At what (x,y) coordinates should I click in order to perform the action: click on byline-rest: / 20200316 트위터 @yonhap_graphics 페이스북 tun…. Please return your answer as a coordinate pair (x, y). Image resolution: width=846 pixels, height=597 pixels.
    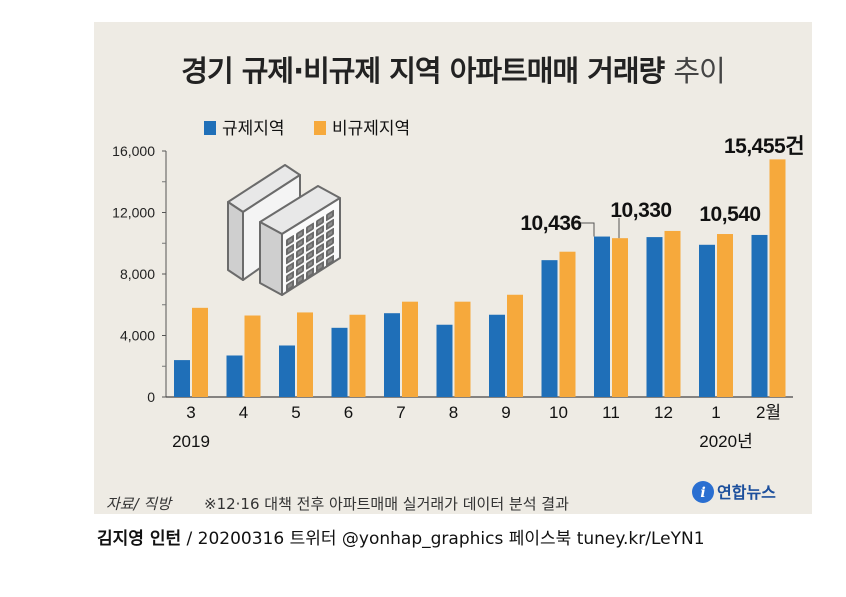
    Looking at the image, I should click on (443, 539).